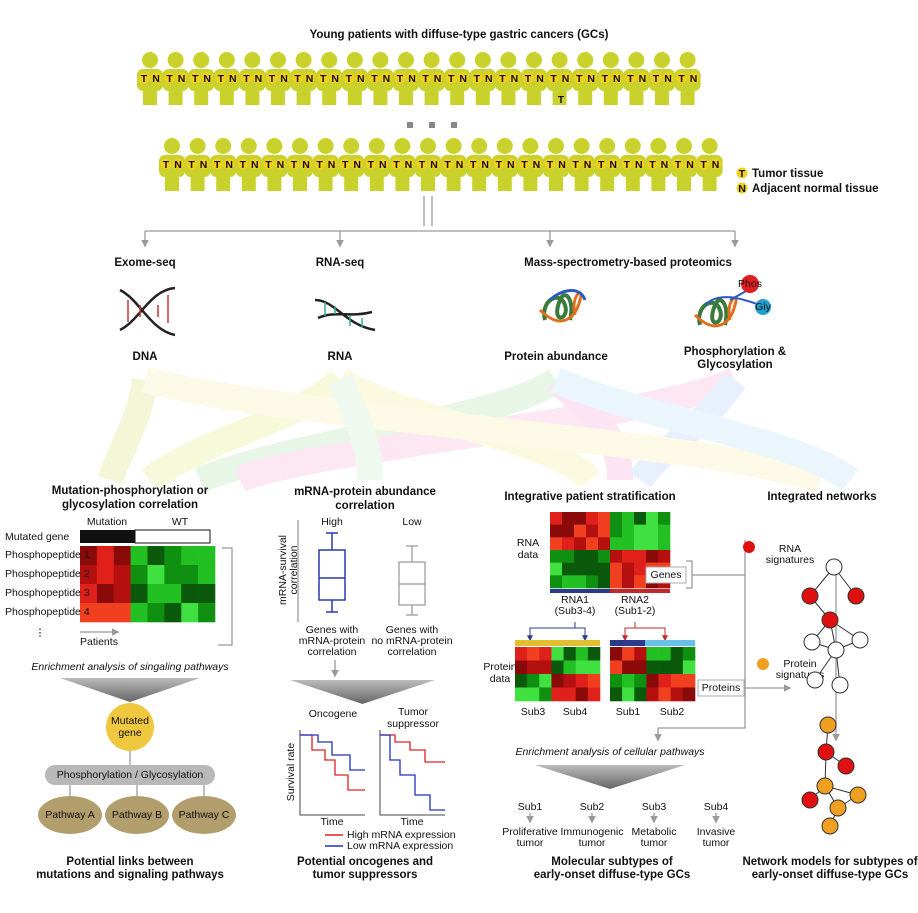 This screenshot has height=913, width=918. I want to click on caption: mutations and signaling pathways, so click(130, 875).